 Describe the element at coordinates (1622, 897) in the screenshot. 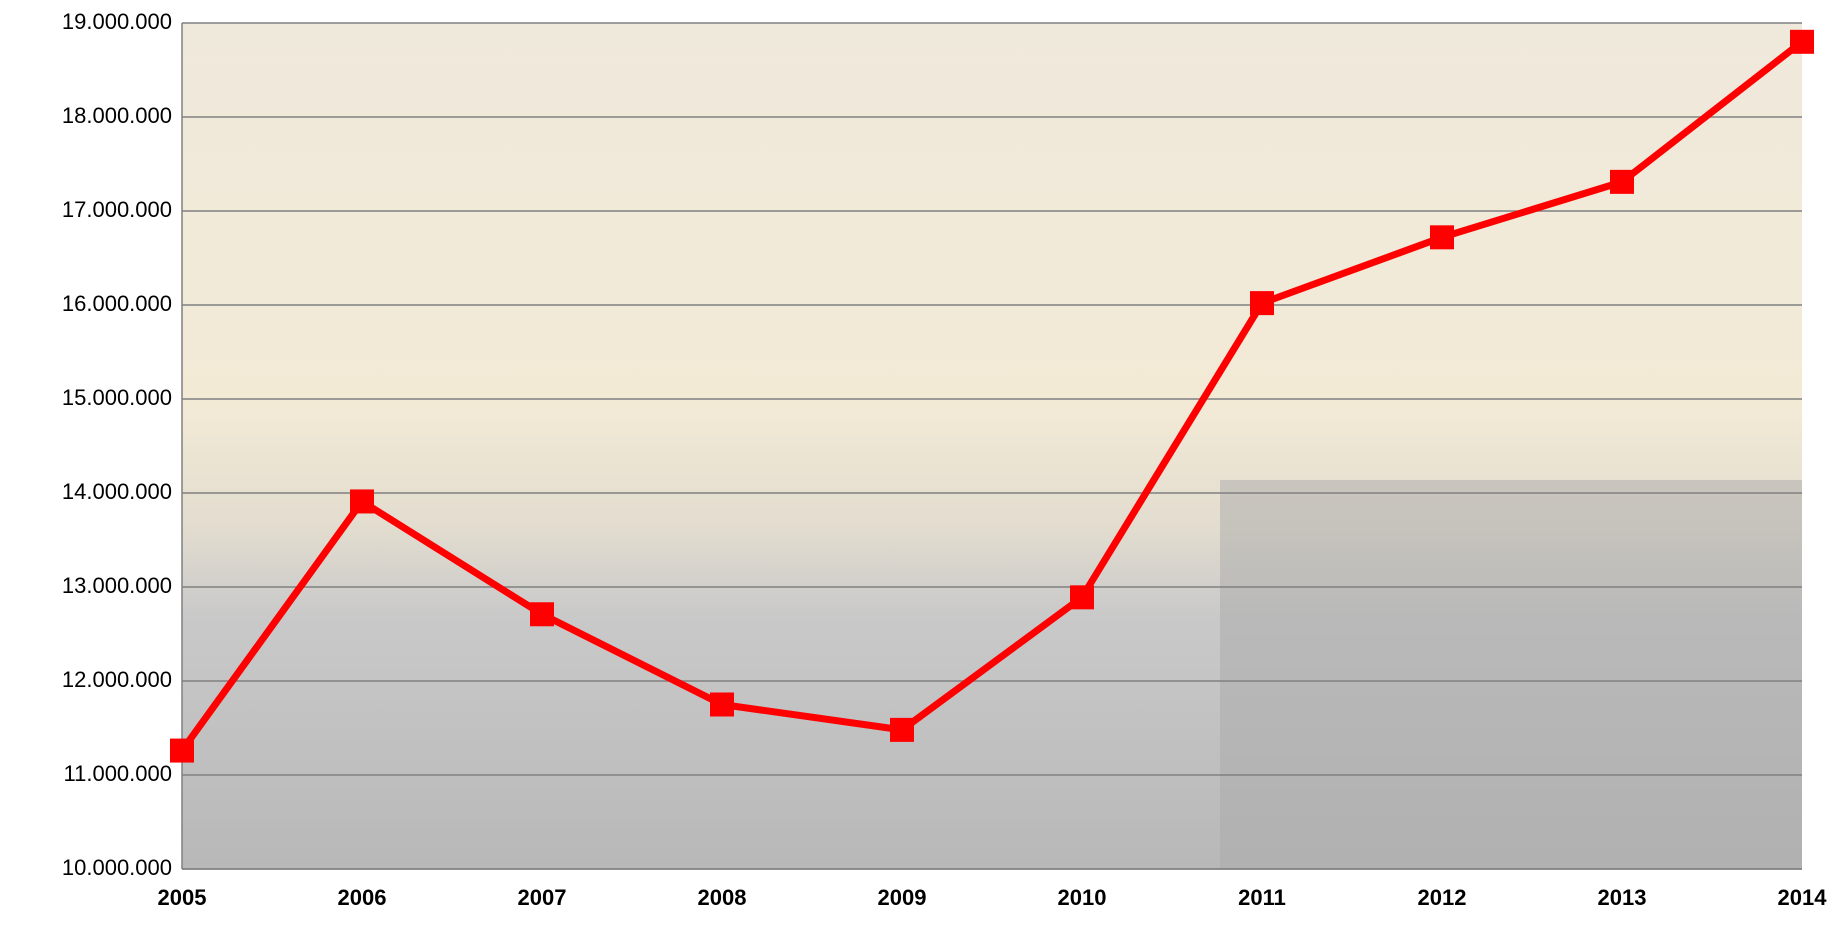

I see `x-tick-label: 2013` at that location.